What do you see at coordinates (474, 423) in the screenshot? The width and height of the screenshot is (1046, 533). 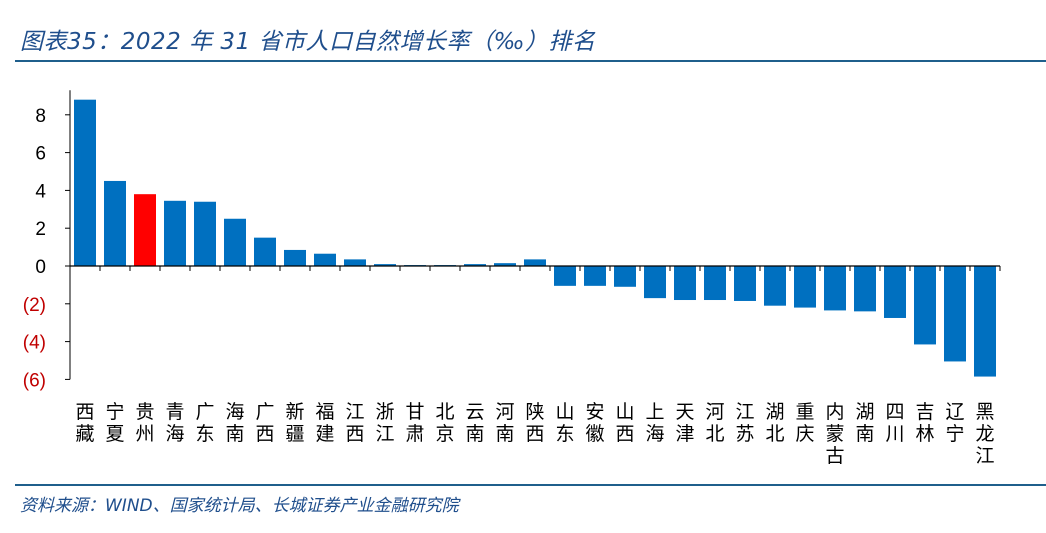 I see `category-label: 云南` at bounding box center [474, 423].